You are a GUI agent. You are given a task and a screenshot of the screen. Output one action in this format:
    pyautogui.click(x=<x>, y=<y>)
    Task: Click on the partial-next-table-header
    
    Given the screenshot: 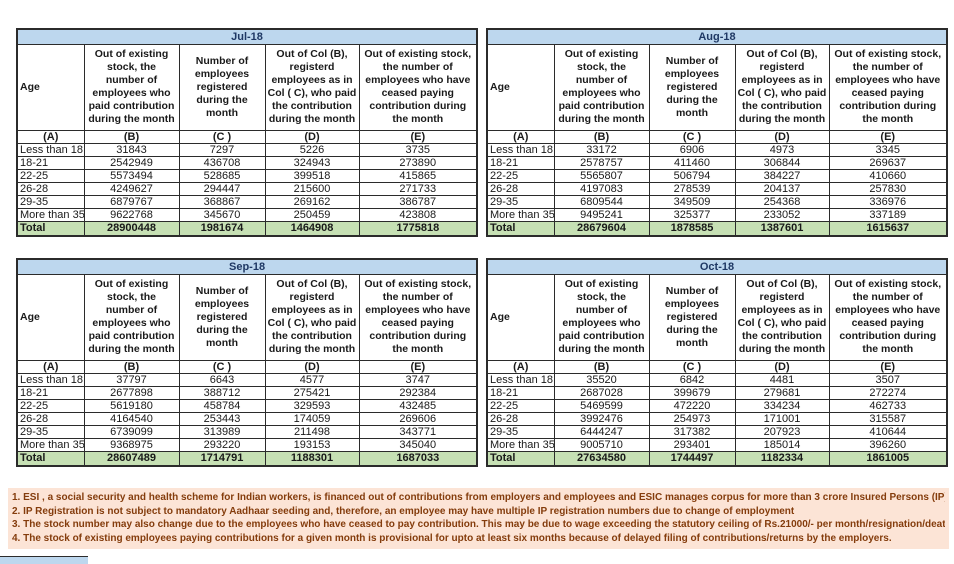 What is the action you would take?
    pyautogui.click(x=44, y=560)
    